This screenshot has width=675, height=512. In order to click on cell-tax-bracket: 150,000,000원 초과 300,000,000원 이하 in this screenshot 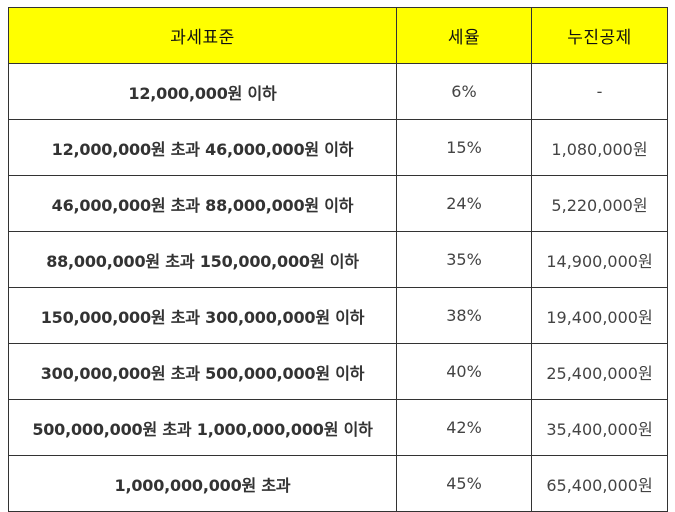, I will do `click(202, 315)`.